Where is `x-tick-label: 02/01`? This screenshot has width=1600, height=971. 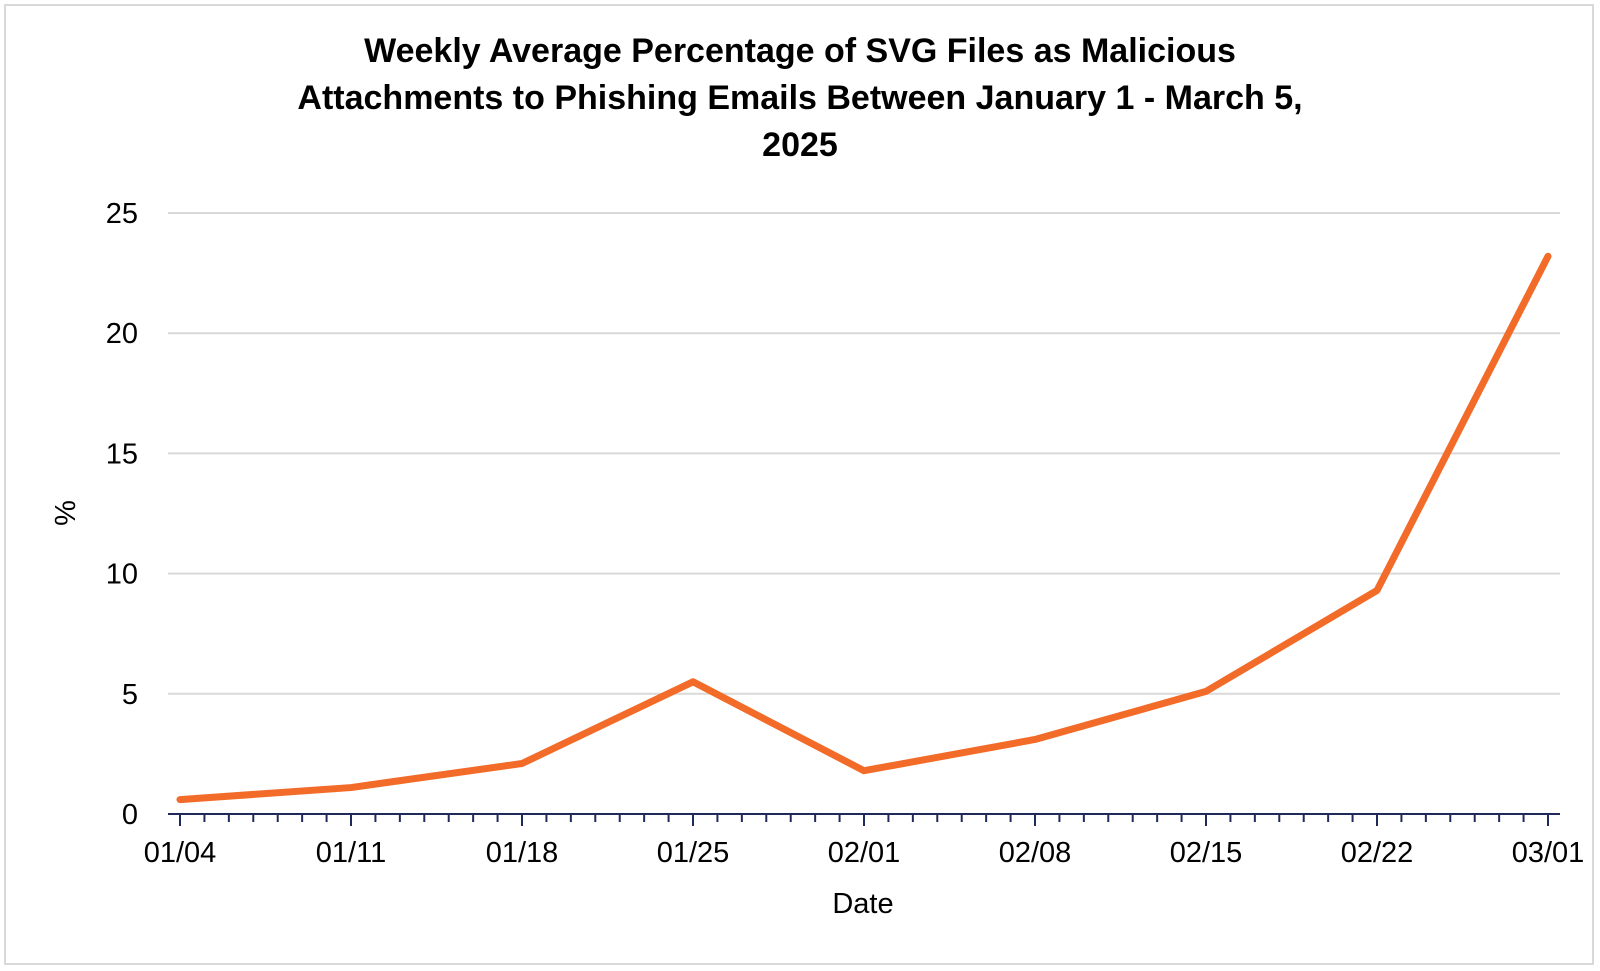 x-tick-label: 02/01 is located at coordinates (864, 853).